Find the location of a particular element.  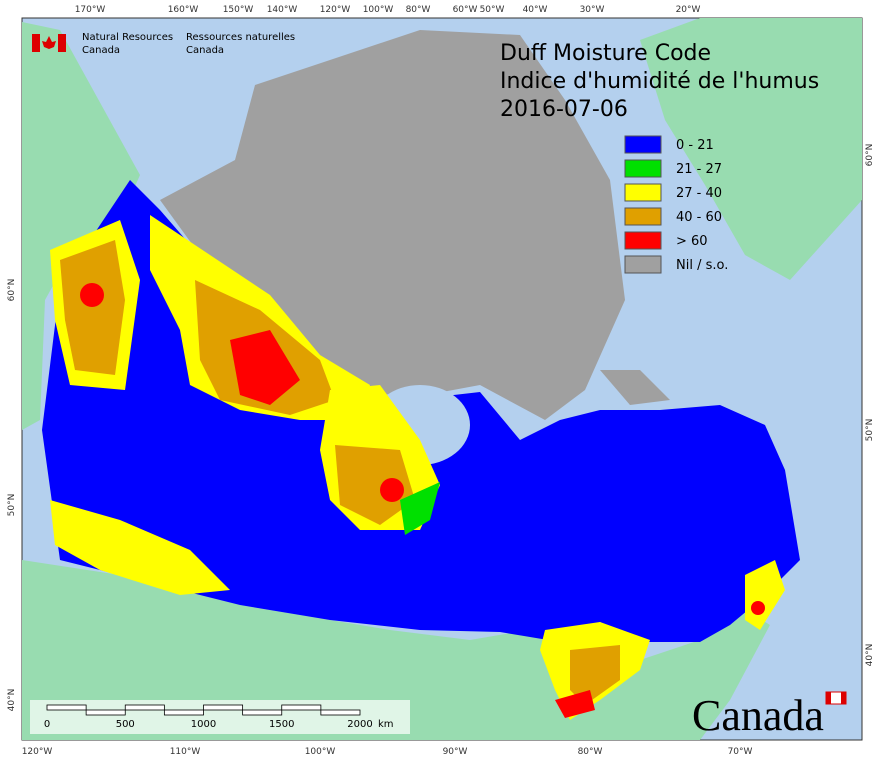

scale-label: 1000 is located at coordinates (203, 724).